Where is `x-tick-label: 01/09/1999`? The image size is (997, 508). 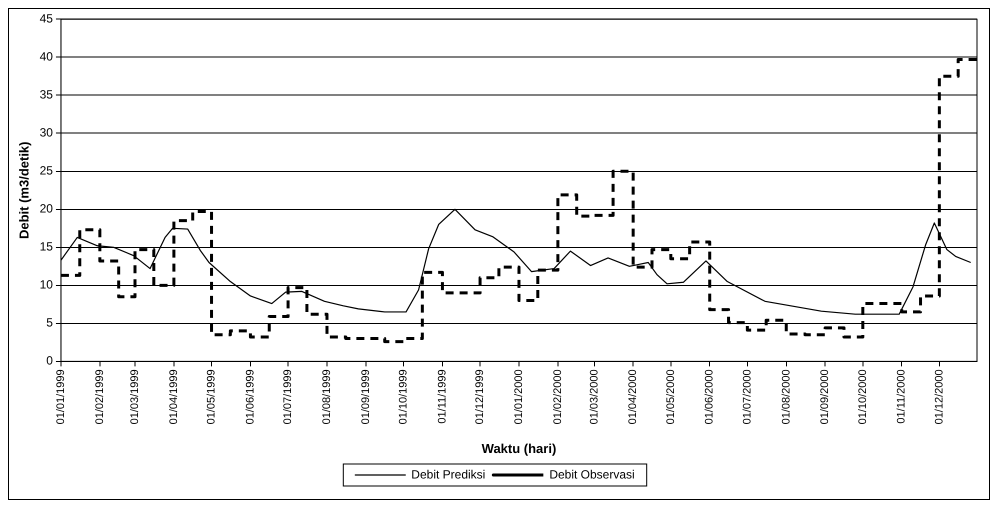
x-tick-label: 01/09/1999 is located at coordinates (366, 396).